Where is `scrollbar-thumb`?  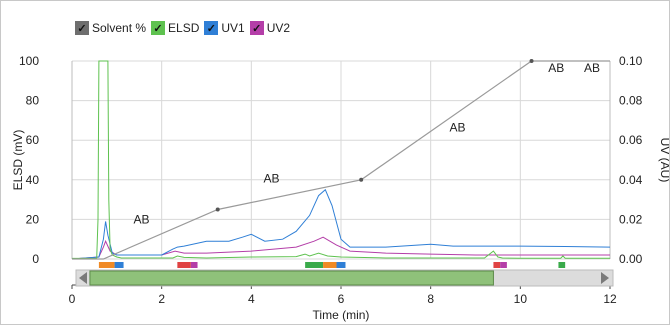 scrollbar-thumb is located at coordinates (291, 278).